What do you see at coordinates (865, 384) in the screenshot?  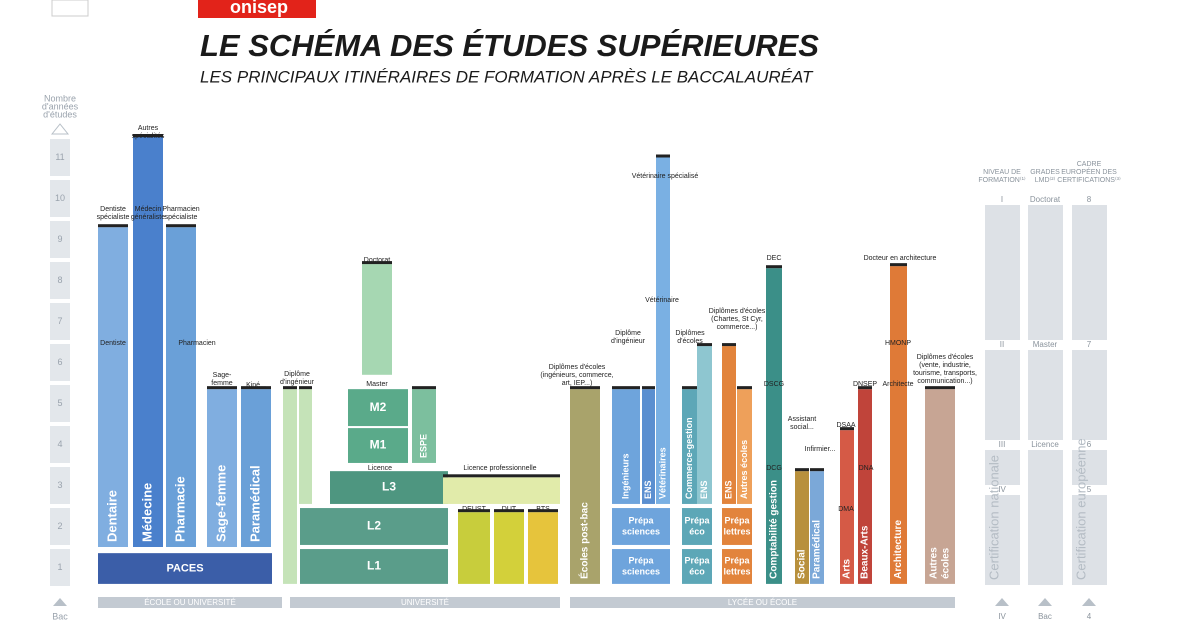 I see `note: DNSEP` at bounding box center [865, 384].